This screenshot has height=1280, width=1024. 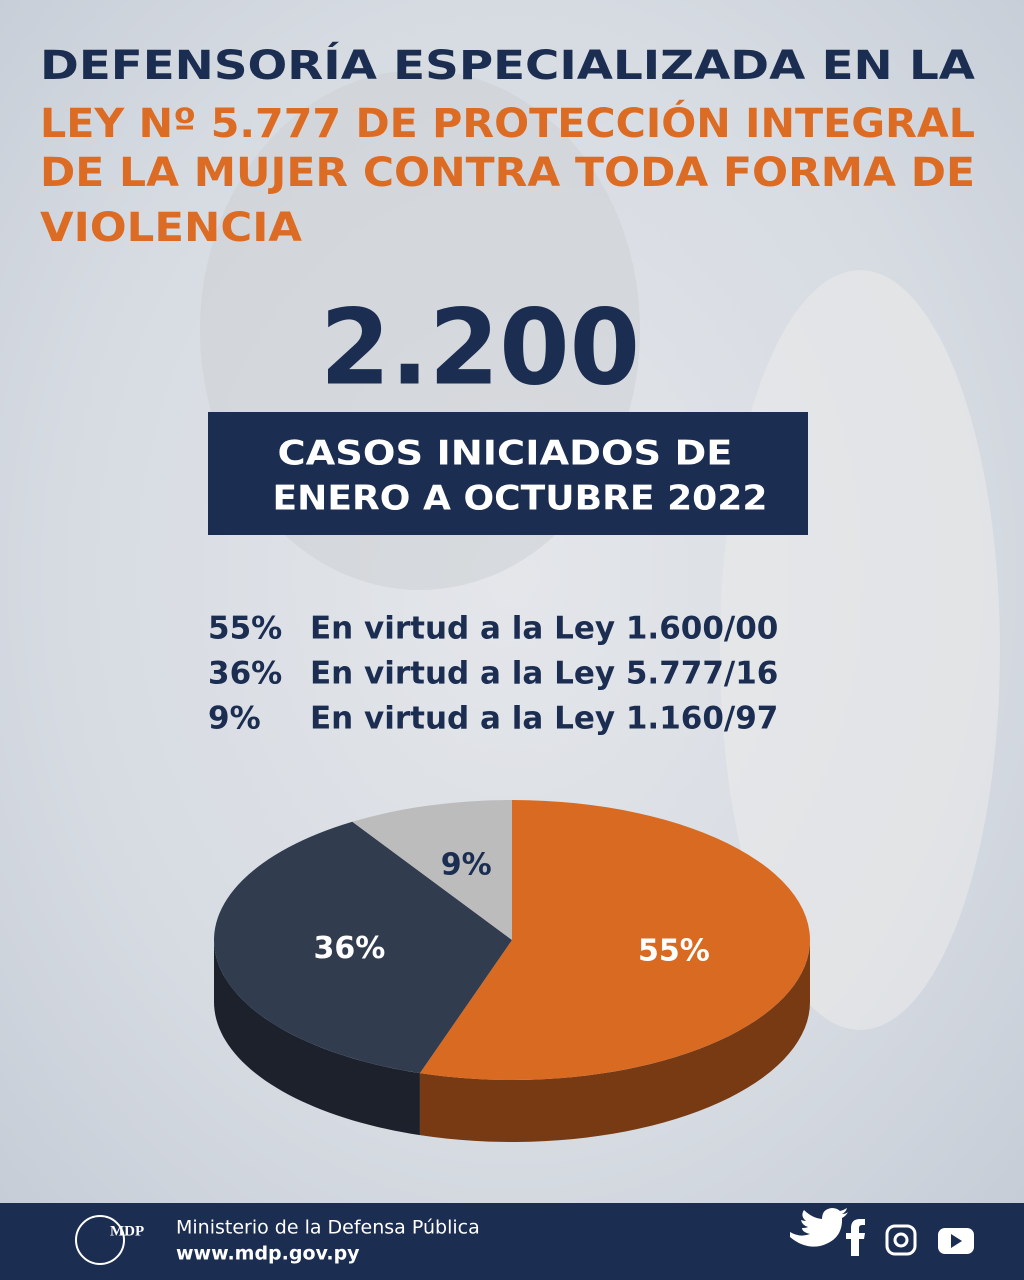 What do you see at coordinates (507, 65) in the screenshot?
I see `title-line: DEFENSORÍA ESPECIALIZADA EN LA` at bounding box center [507, 65].